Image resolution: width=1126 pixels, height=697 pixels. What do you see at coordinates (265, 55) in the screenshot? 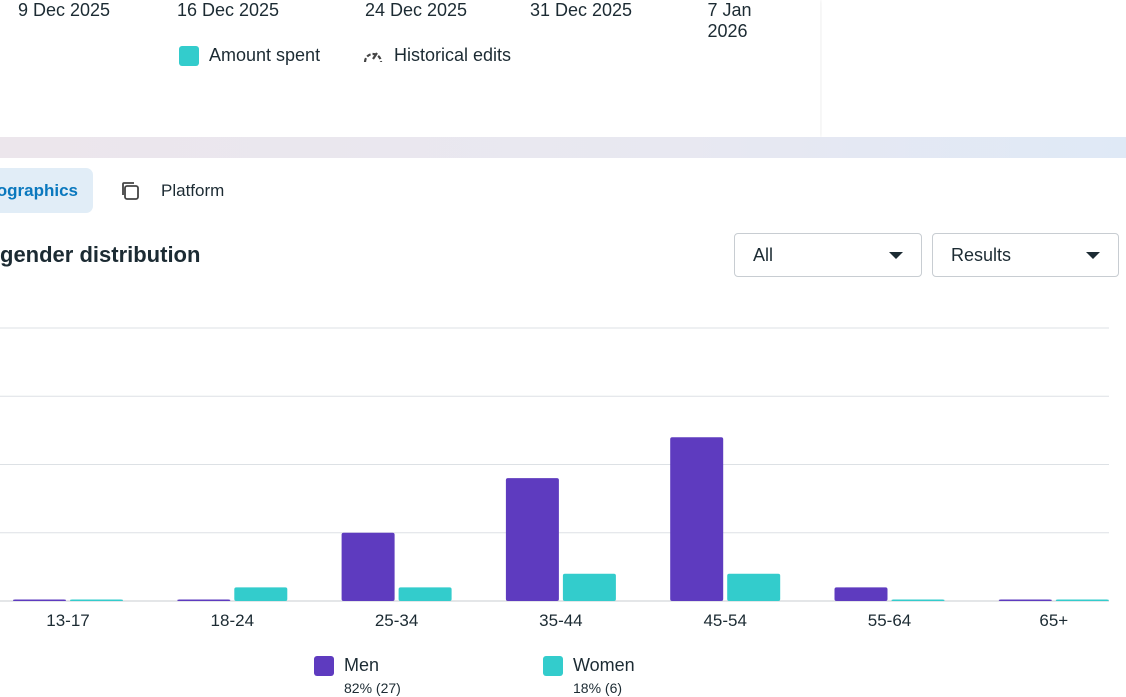
I see `legend-label: Amount spent` at bounding box center [265, 55].